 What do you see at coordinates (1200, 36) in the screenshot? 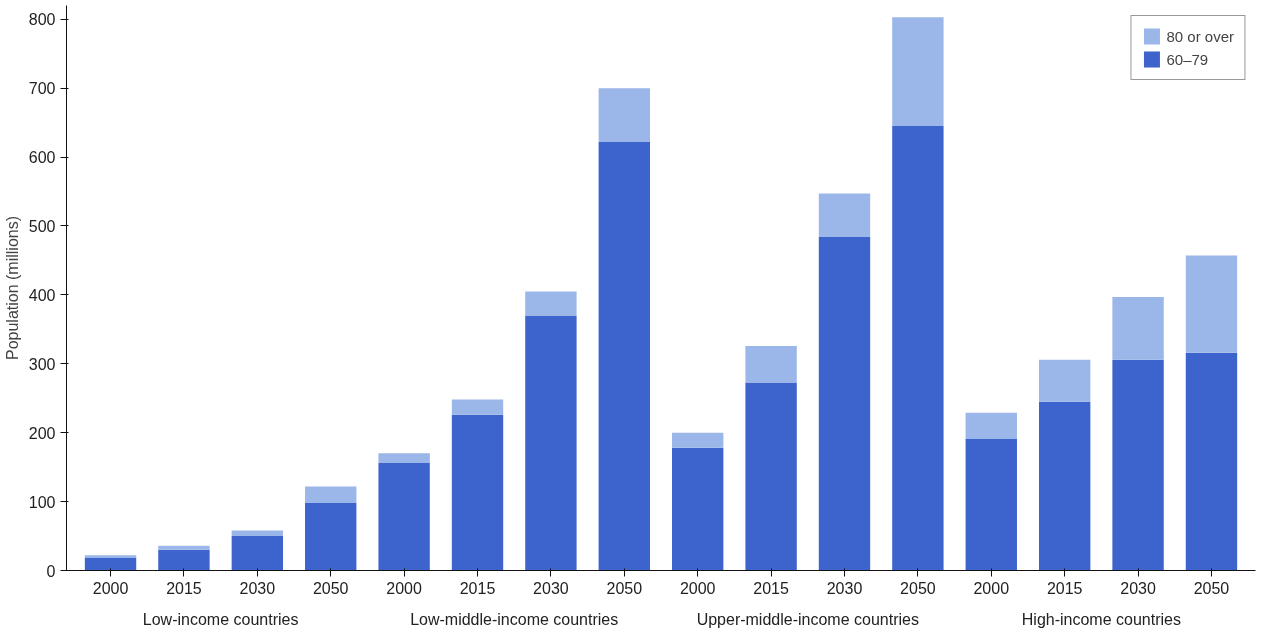
I see `legend-label: 80 or over` at bounding box center [1200, 36].